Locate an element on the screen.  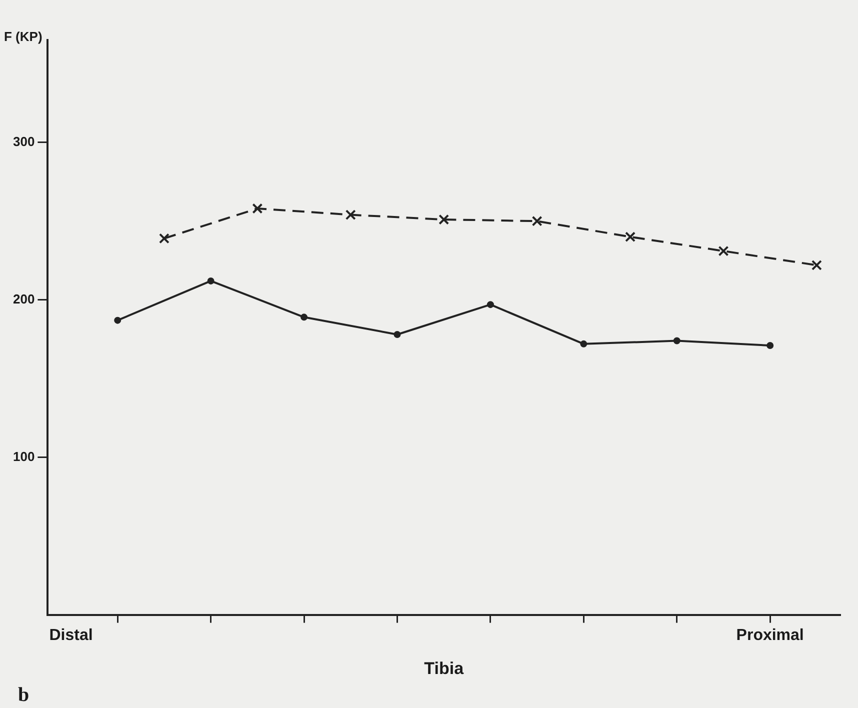
y-tick-label: 200 is located at coordinates (23, 298).